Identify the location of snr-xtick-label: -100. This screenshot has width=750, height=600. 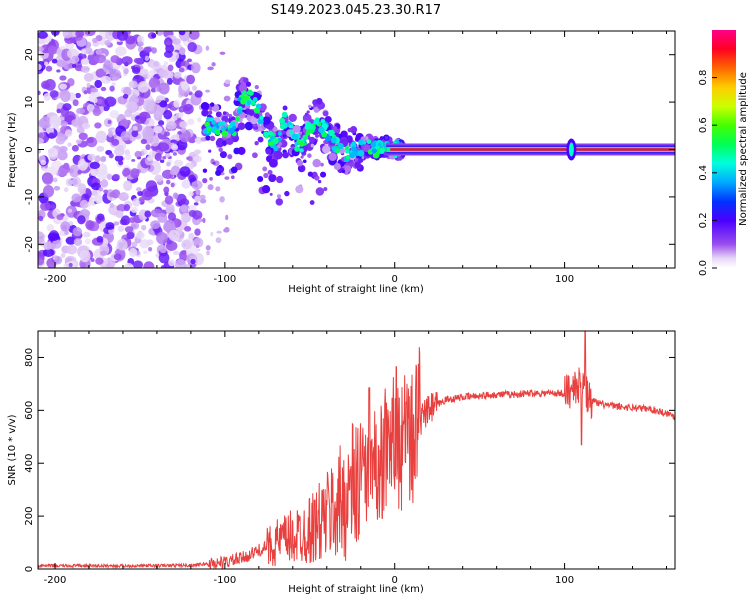
(225, 580).